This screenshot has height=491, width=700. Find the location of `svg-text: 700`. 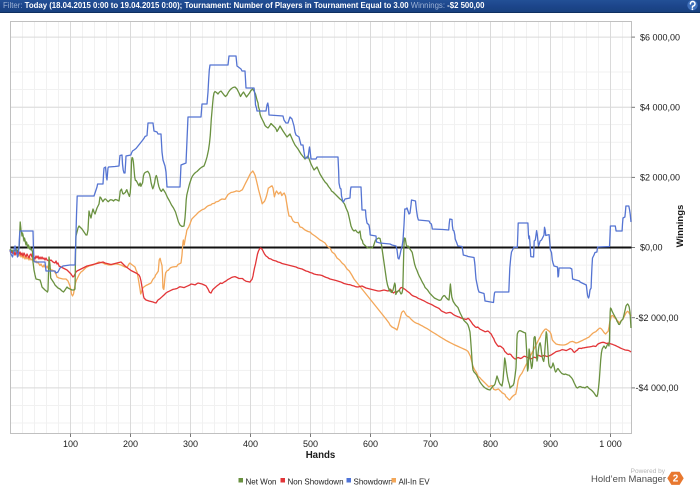

svg-text: 700 is located at coordinates (430, 444).